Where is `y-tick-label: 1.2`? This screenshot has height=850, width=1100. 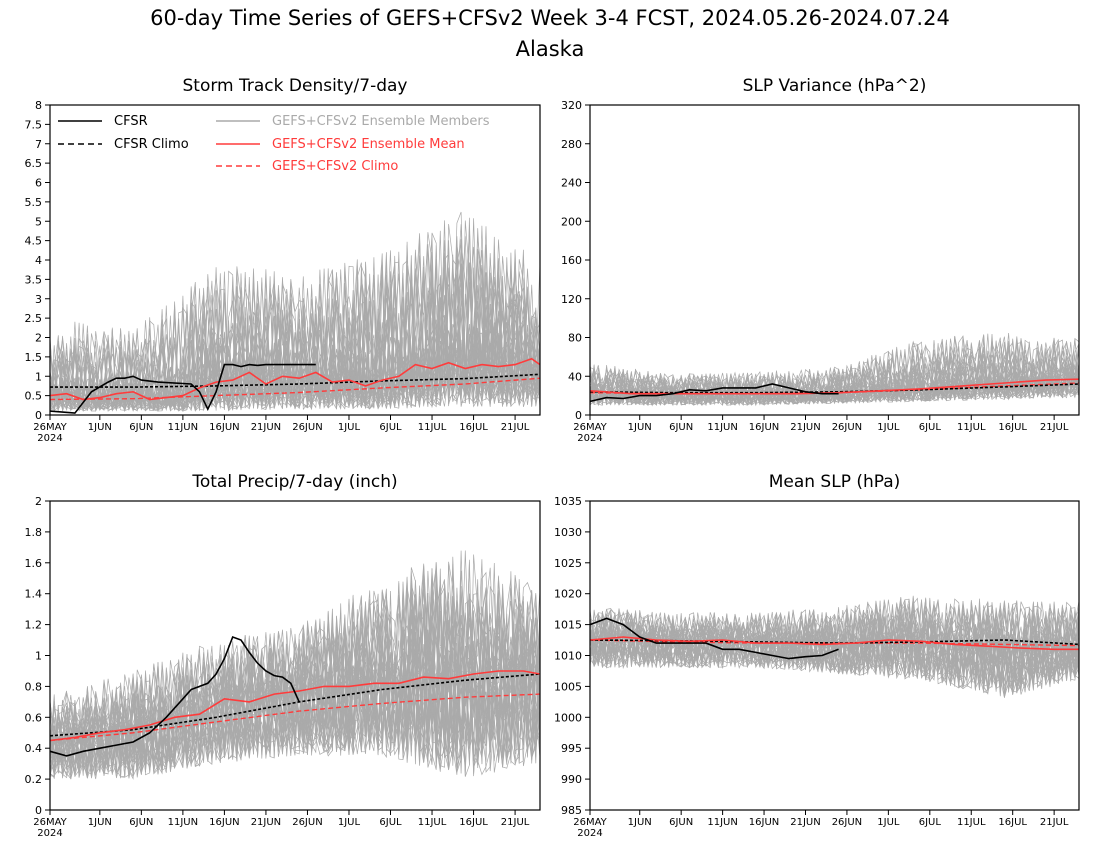 y-tick-label: 1.2 is located at coordinates (34, 625).